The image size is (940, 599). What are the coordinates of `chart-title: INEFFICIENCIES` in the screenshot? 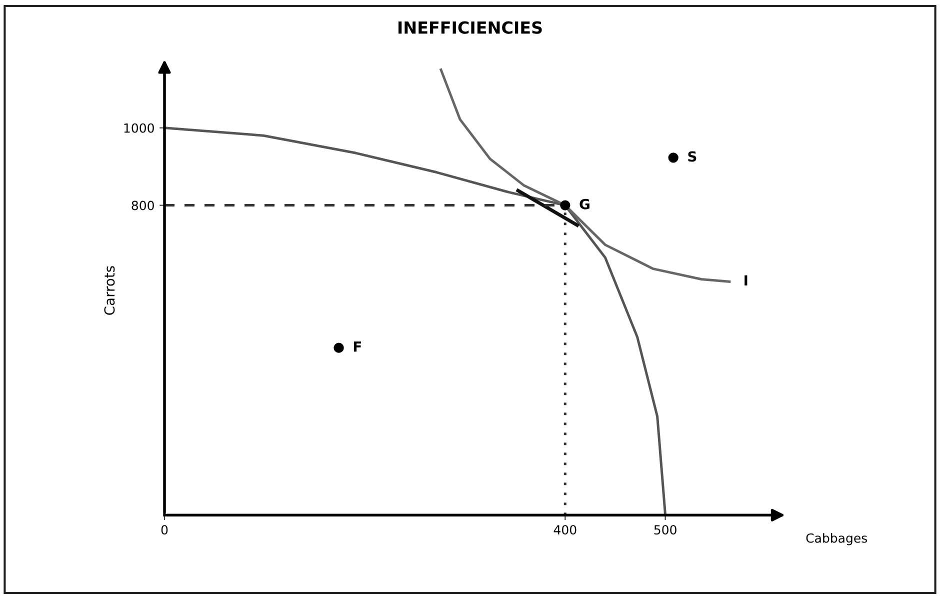 It's located at (470, 27).